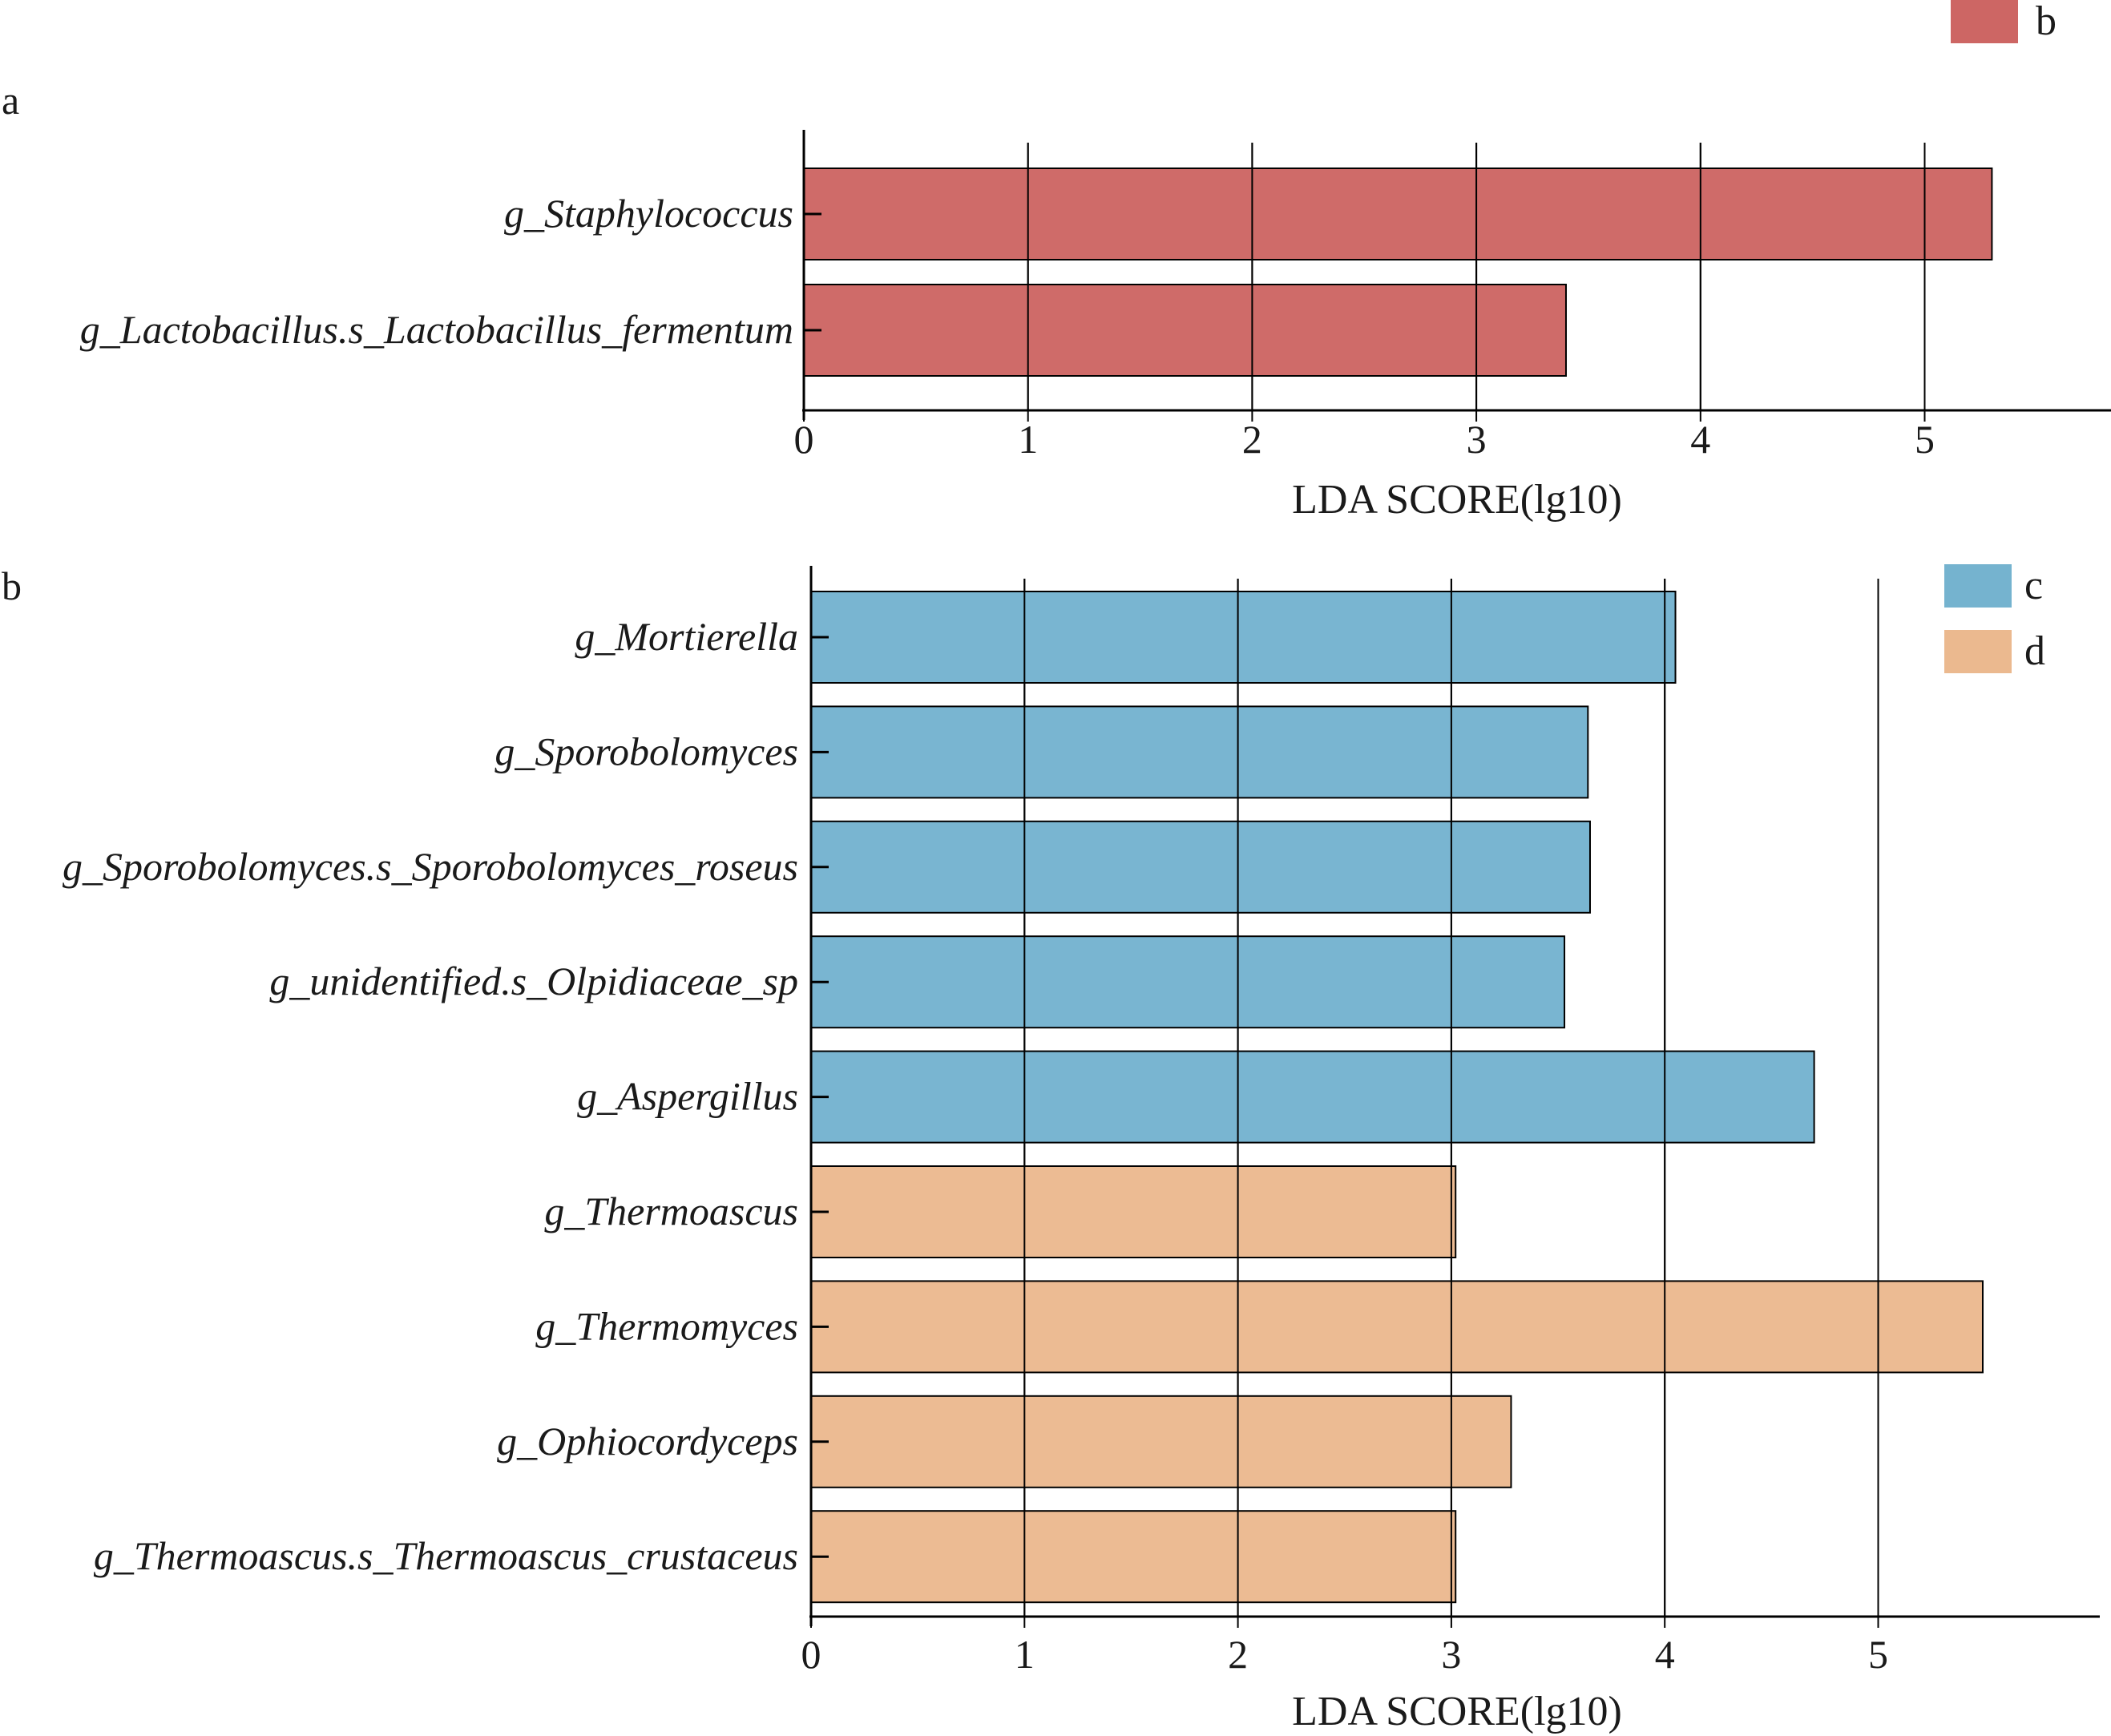  I want to click on bar-g_Aspergillus, so click(1312, 1097).